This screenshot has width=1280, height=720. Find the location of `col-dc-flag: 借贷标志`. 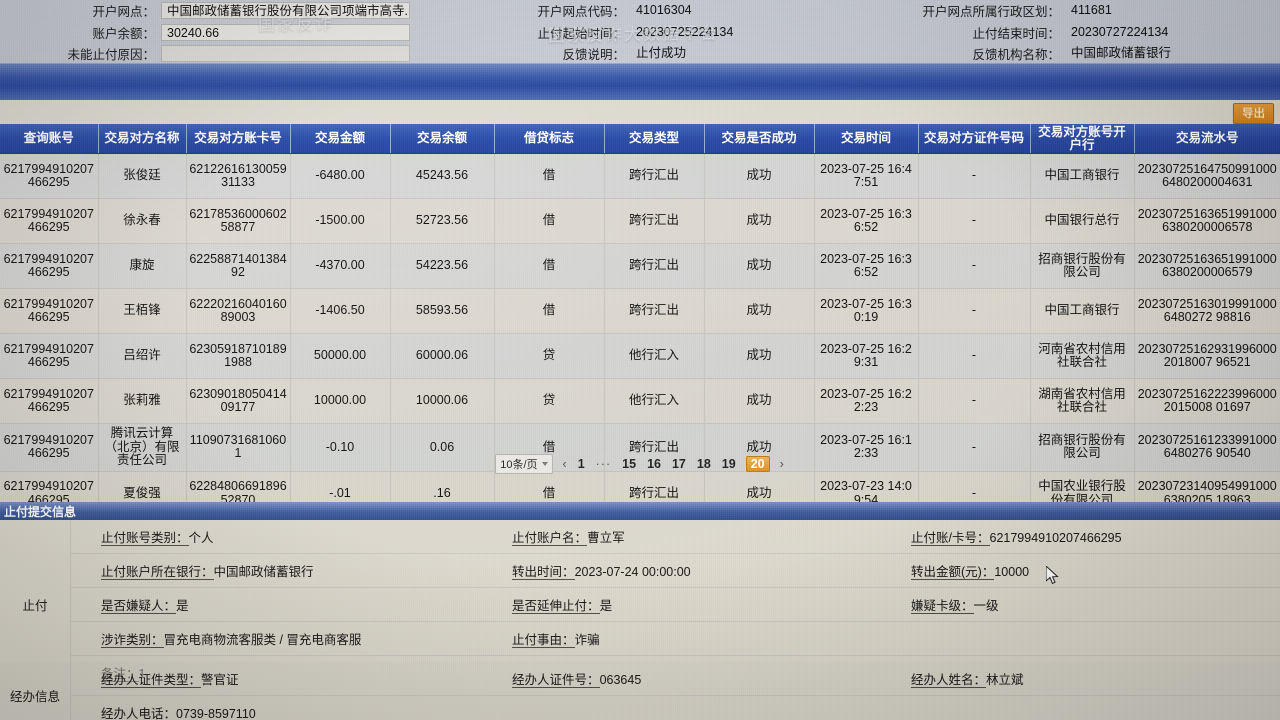

col-dc-flag: 借贷标志 is located at coordinates (549, 139).